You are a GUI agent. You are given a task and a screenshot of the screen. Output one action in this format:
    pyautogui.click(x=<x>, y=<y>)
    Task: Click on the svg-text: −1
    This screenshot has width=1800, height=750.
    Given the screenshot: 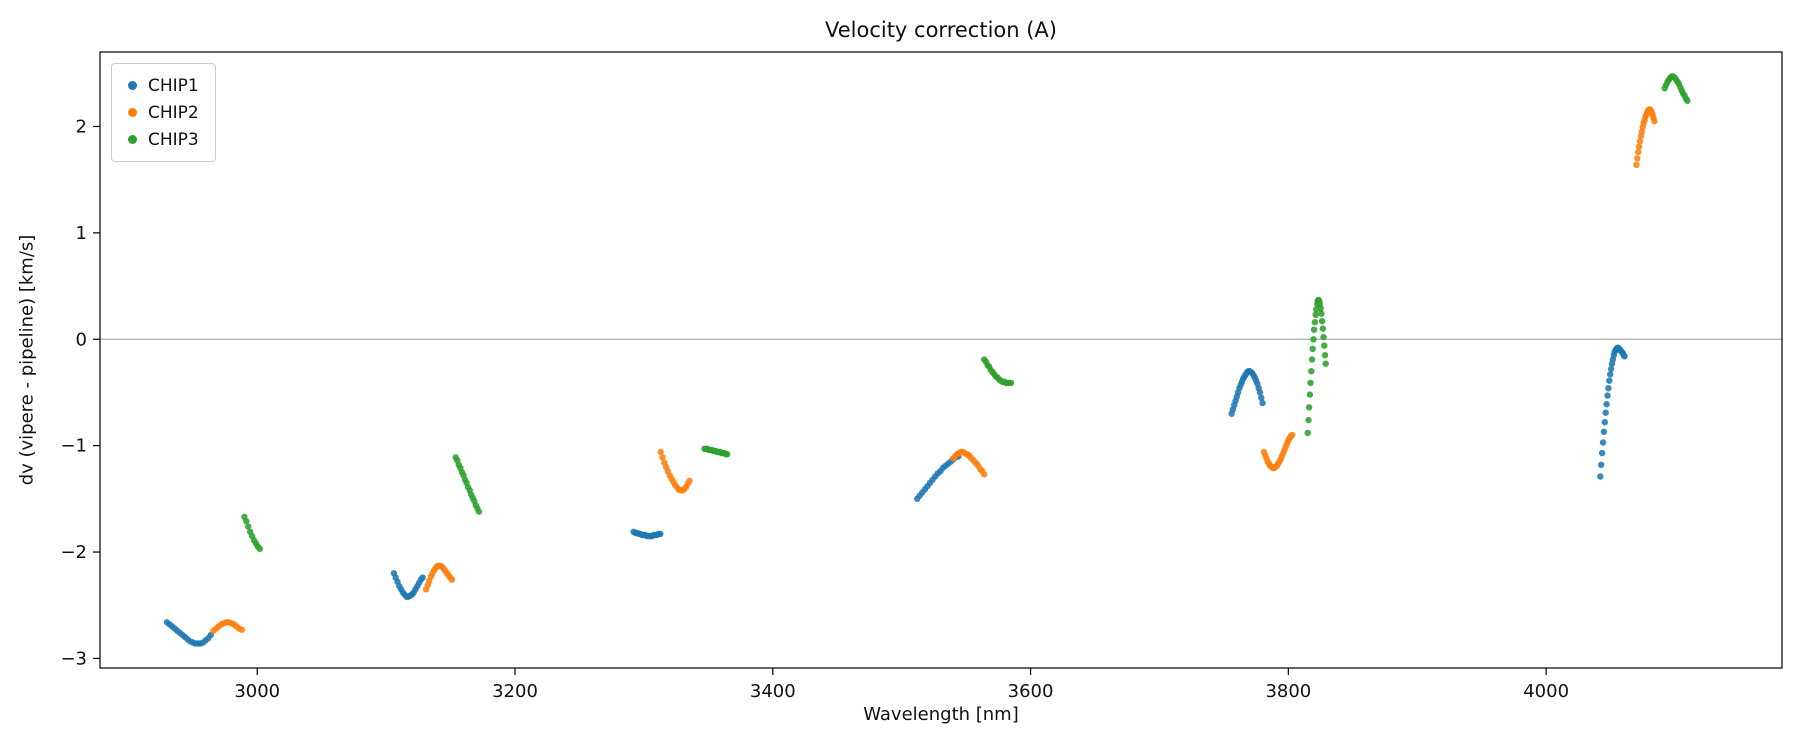 What is the action you would take?
    pyautogui.click(x=73, y=446)
    